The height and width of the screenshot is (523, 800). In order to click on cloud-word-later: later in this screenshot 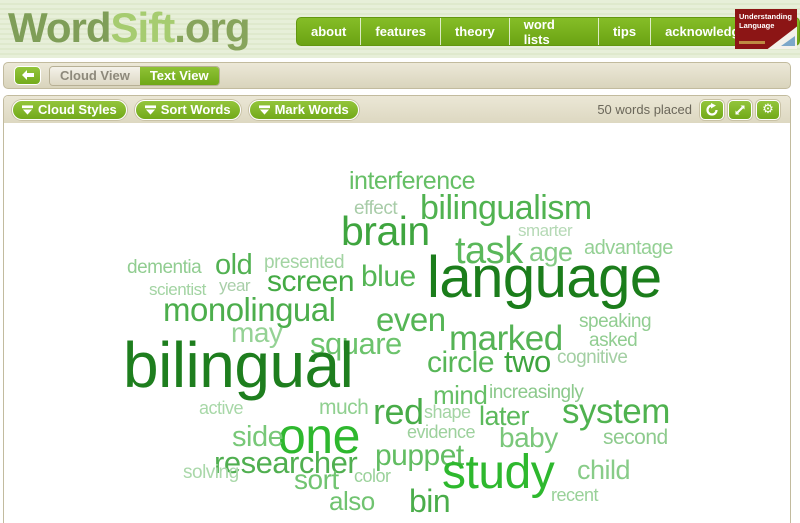, I will do `click(504, 416)`.